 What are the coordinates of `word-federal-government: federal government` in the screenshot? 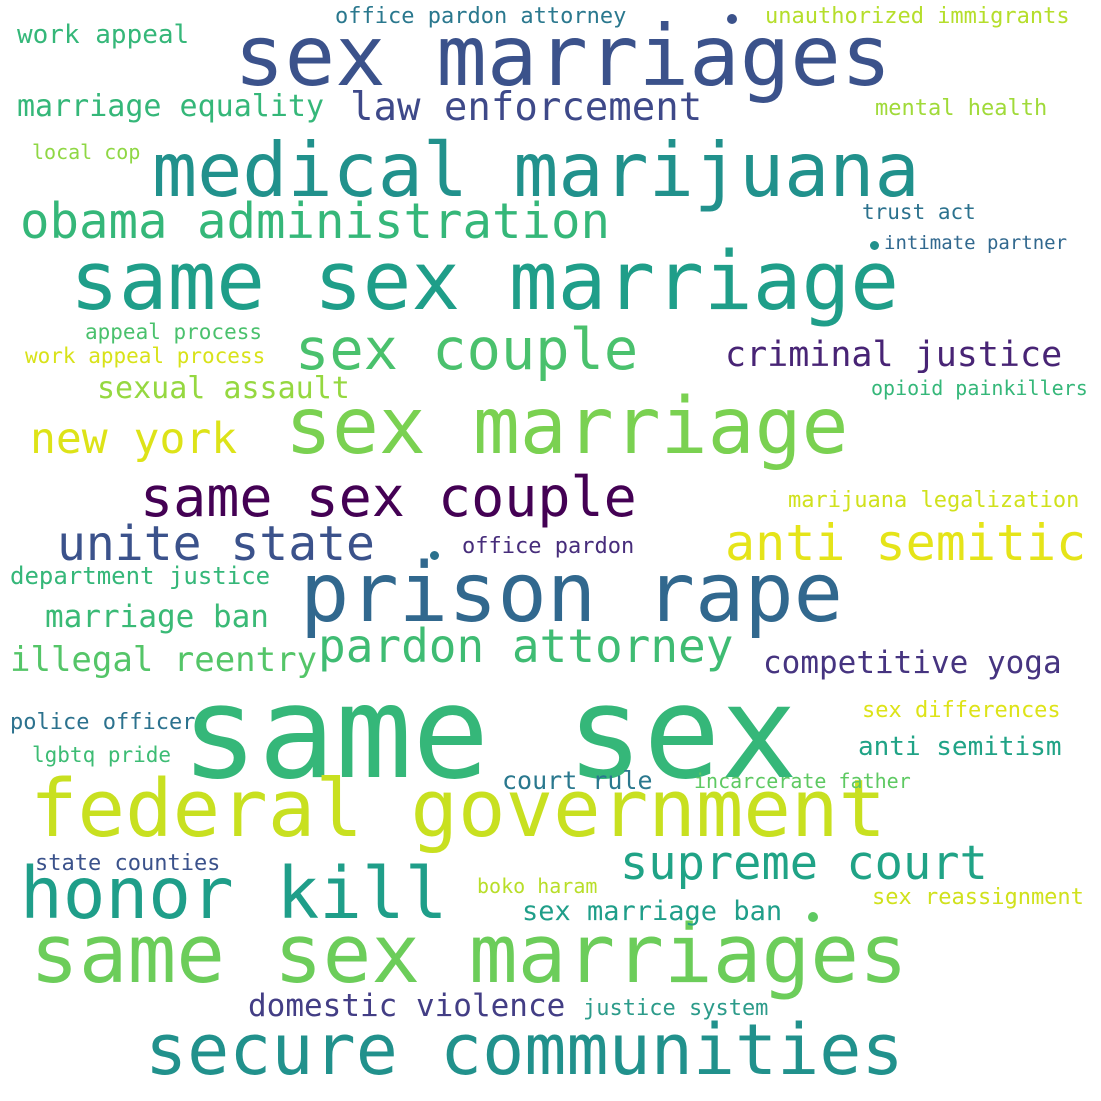 It's located at (458, 809).